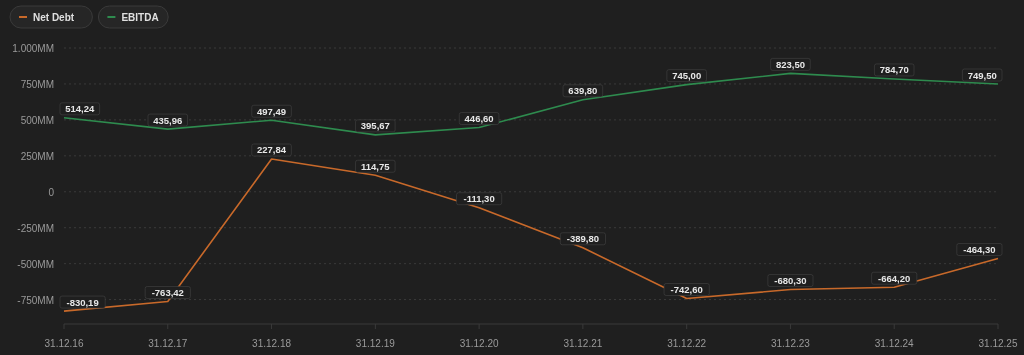  I want to click on x-tick-label: 31.12.16, so click(64, 343).